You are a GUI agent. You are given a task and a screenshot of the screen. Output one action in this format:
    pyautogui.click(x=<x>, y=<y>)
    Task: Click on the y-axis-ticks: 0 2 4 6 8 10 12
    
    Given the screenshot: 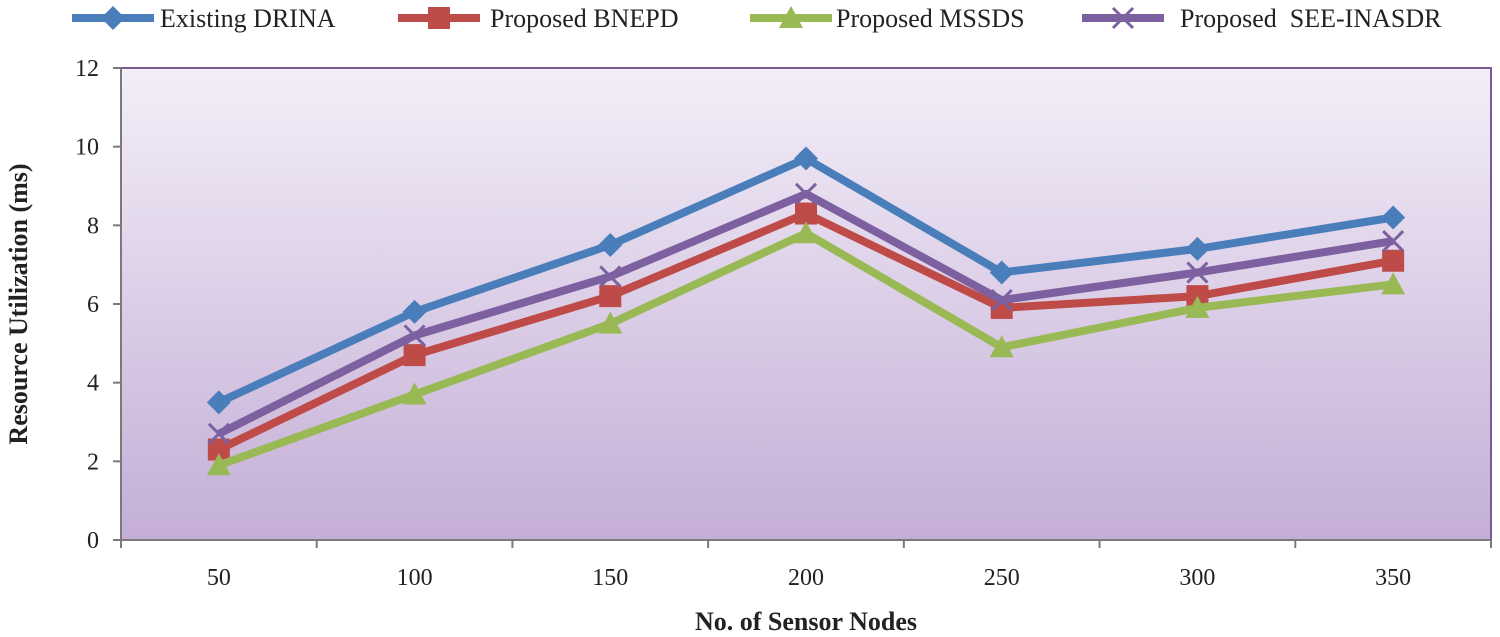 What is the action you would take?
    pyautogui.click(x=98, y=305)
    